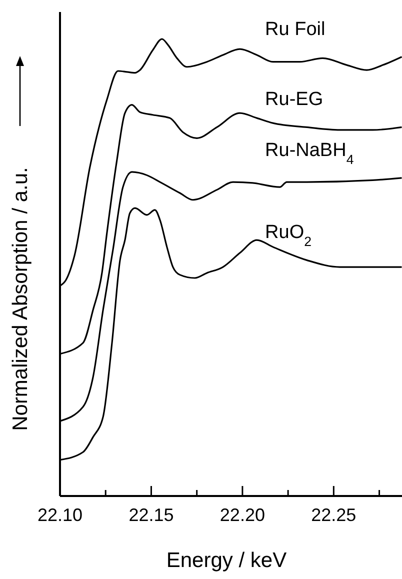  I want to click on y-axis-title: Normalized Absorption / a.u., so click(20, 299).